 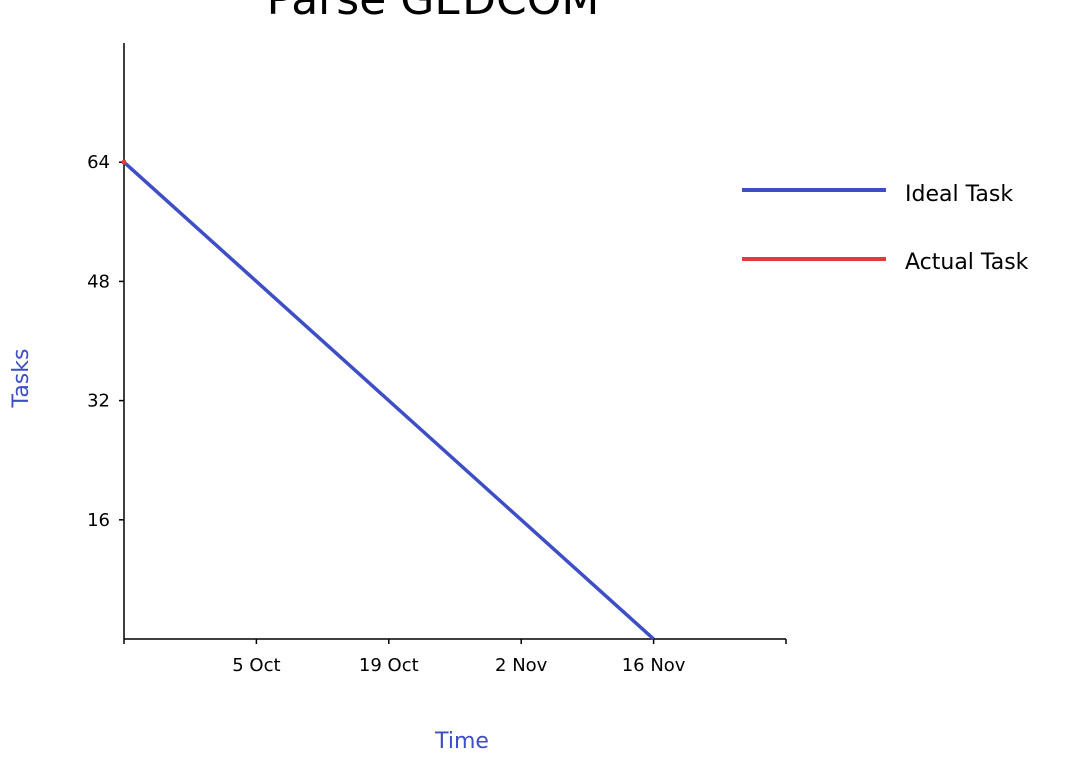 I want to click on y-tick-label: 48, so click(x=98, y=281).